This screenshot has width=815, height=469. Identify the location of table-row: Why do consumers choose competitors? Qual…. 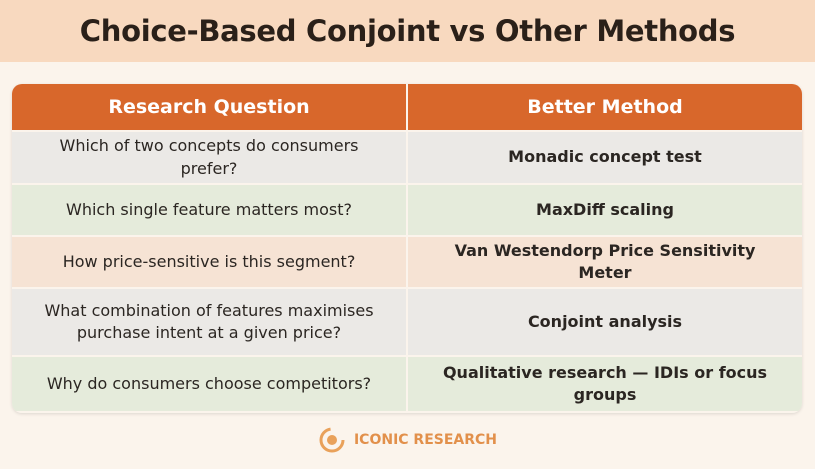
(407, 385).